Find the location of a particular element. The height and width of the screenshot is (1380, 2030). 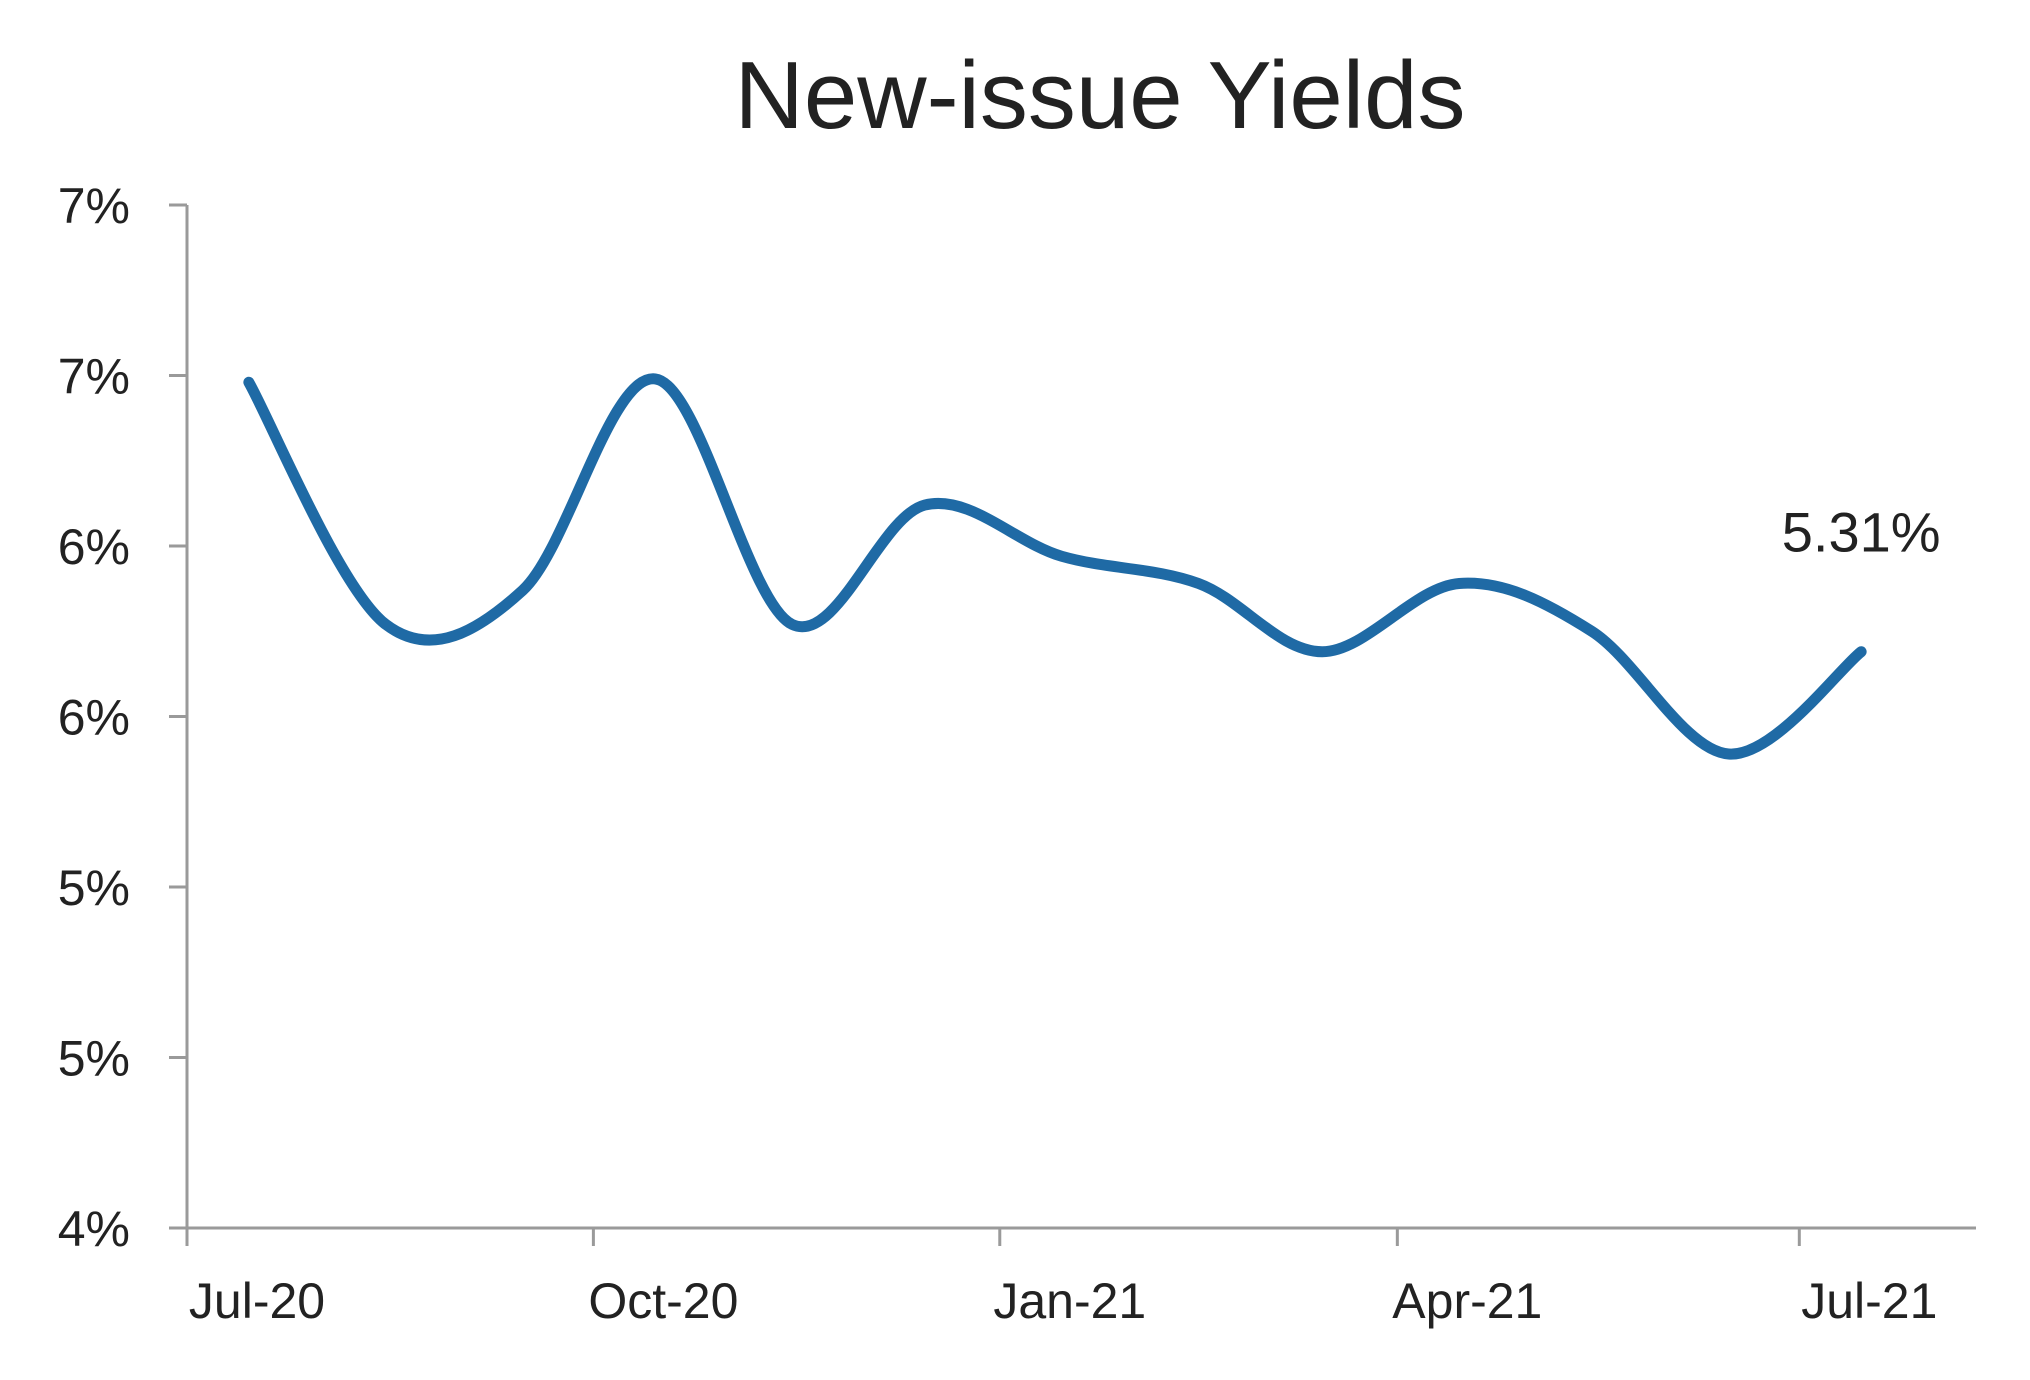

x-tick-label: Jan-21 is located at coordinates (1069, 1301).